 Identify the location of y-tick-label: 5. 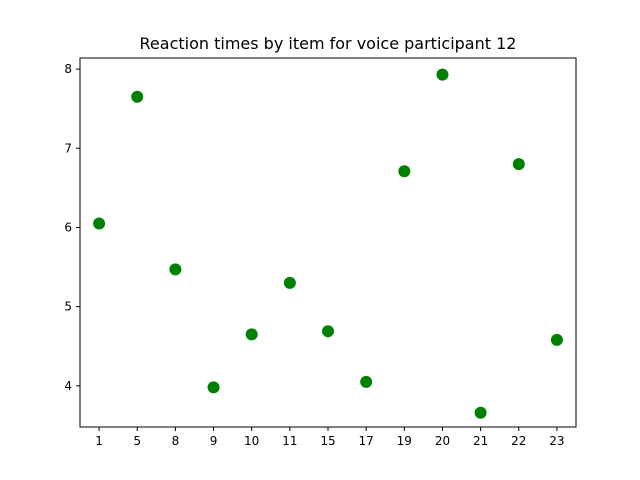
(68, 307).